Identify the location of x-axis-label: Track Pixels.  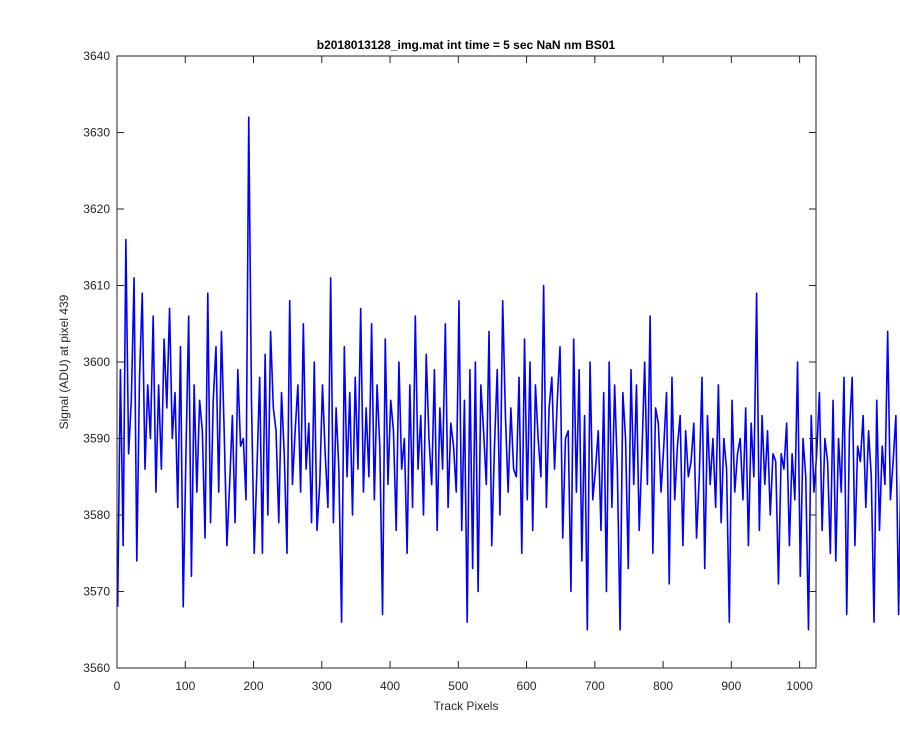
(466, 706).